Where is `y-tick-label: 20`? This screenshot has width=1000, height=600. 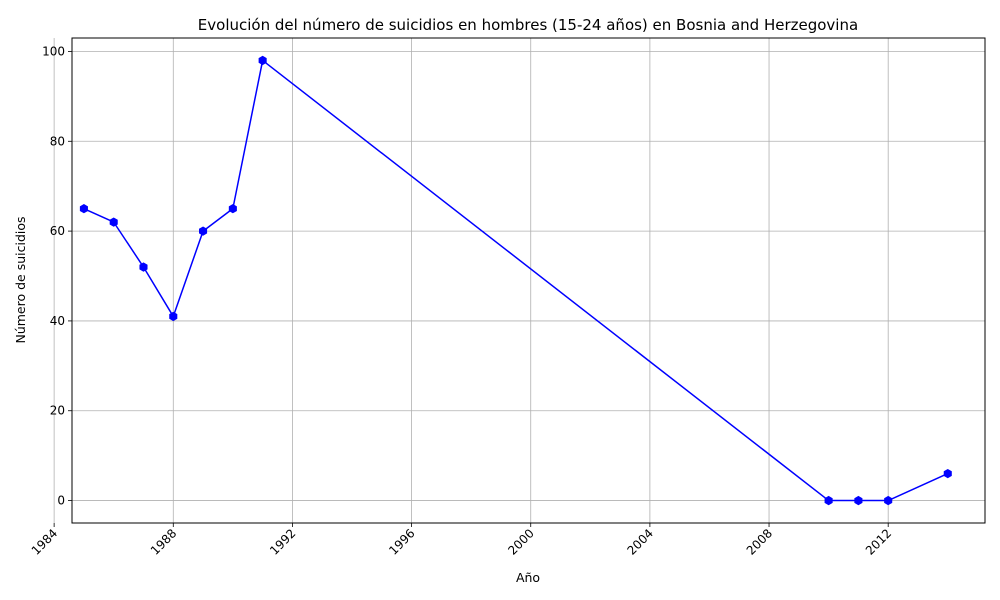 y-tick-label: 20 is located at coordinates (57, 411).